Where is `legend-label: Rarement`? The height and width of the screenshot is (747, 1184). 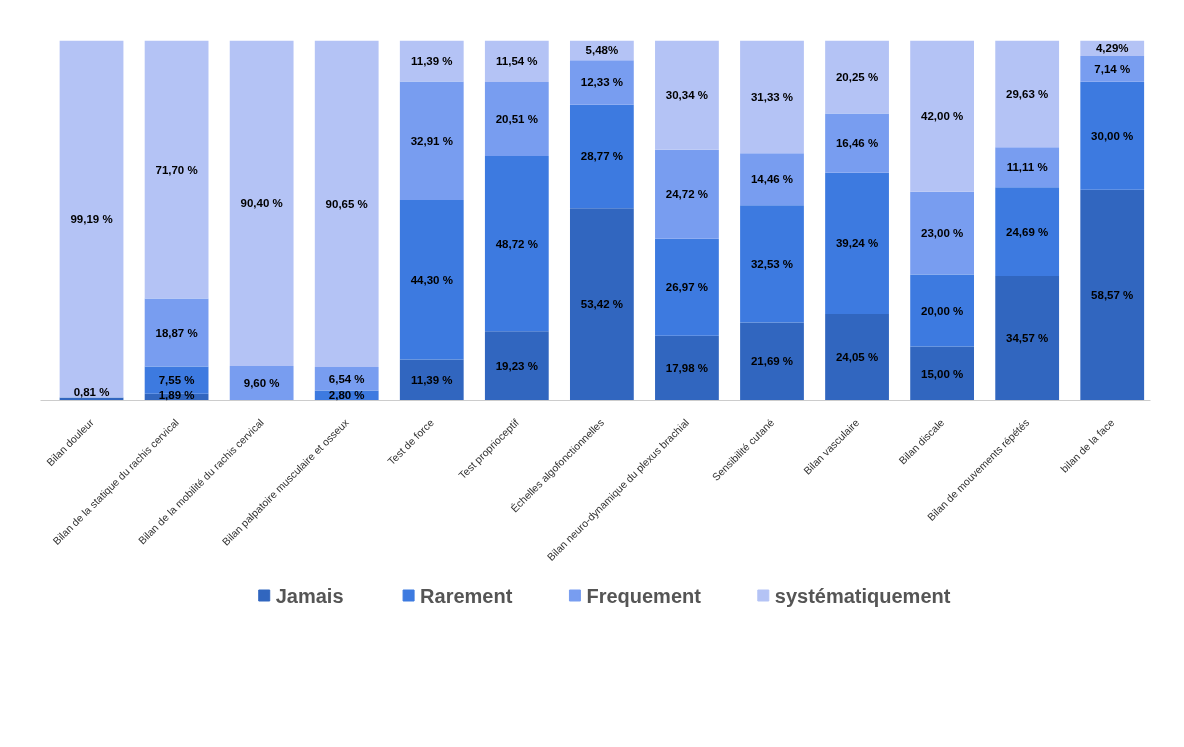
legend-label: Rarement is located at coordinates (466, 595).